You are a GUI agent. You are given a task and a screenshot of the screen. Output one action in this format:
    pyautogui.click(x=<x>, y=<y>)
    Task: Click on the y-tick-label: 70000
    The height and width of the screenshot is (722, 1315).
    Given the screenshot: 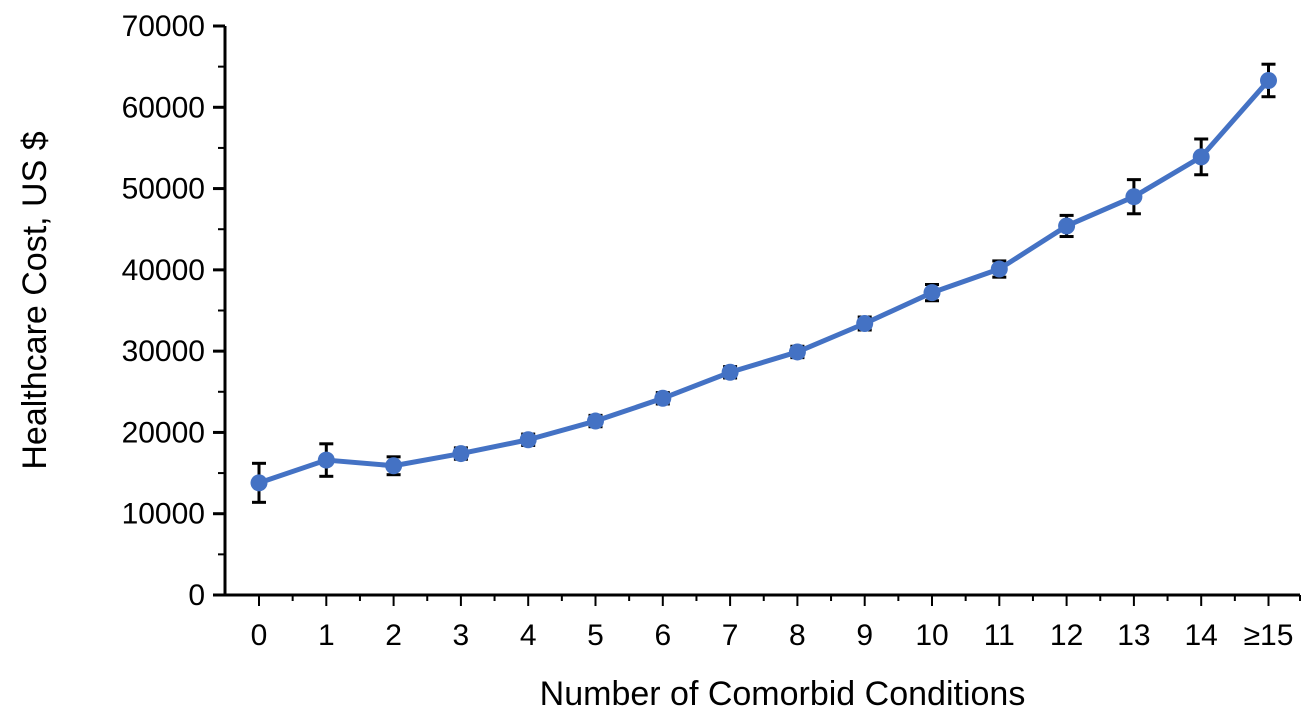 What is the action you would take?
    pyautogui.click(x=163, y=26)
    